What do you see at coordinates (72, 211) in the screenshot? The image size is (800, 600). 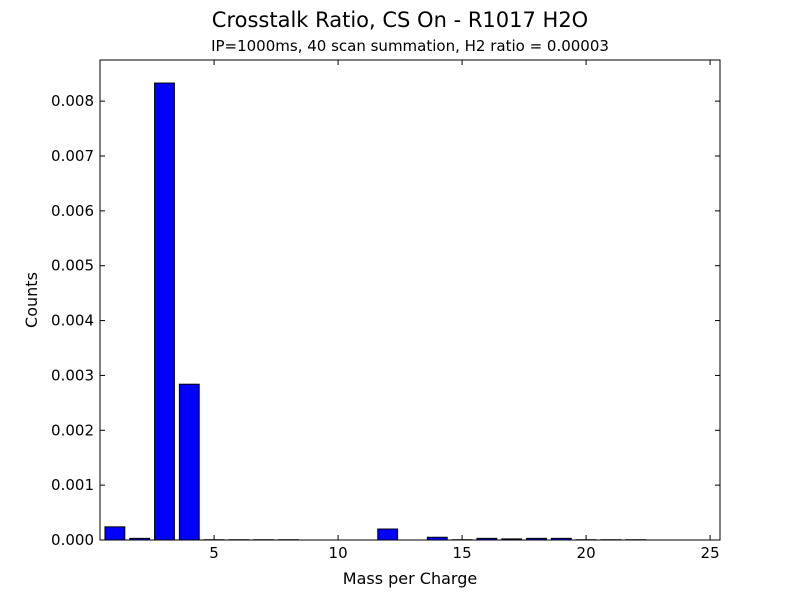 I see `y-tick-label: 0.006` at bounding box center [72, 211].